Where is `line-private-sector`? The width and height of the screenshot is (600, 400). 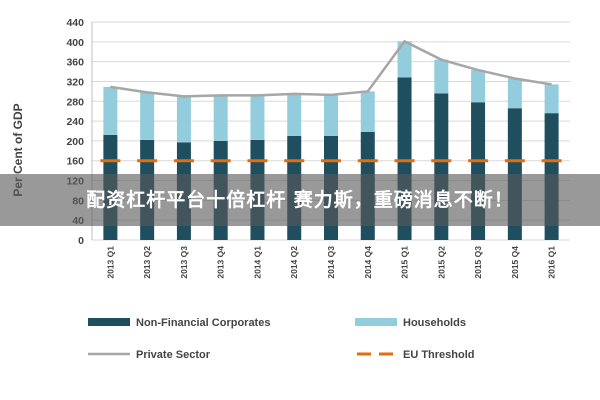
line-private-sector is located at coordinates (331, 68).